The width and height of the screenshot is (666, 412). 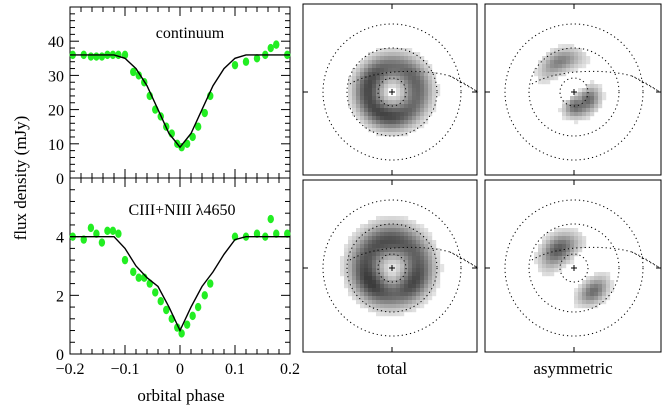 I want to click on map-frame, so click(x=573, y=266).